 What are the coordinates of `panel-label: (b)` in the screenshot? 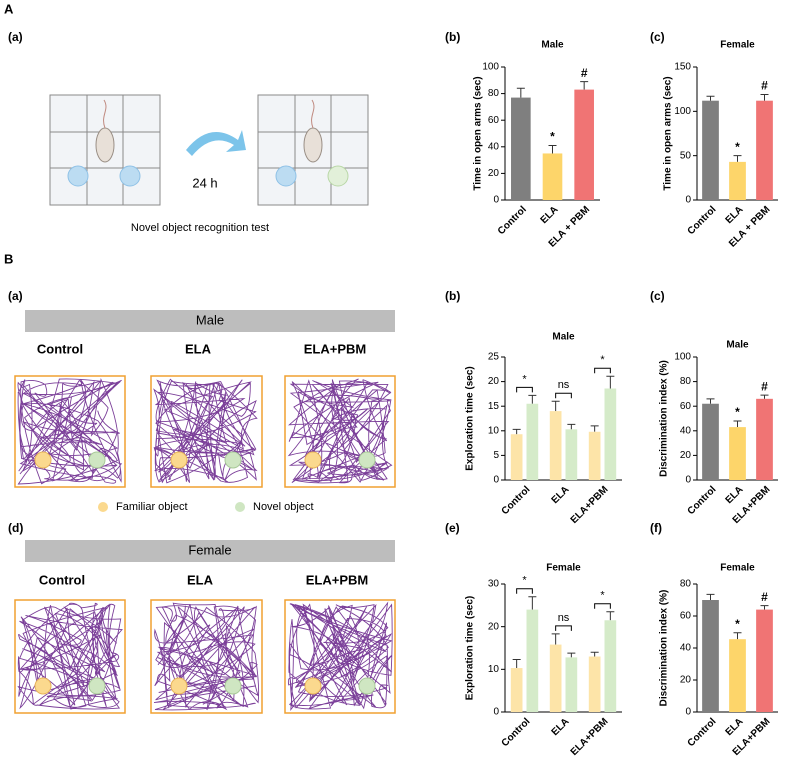 It's located at (452, 37).